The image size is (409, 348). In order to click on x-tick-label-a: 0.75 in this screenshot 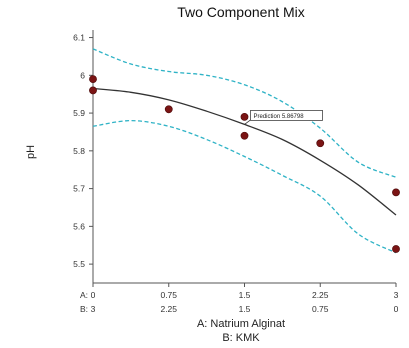, I will do `click(168, 295)`.